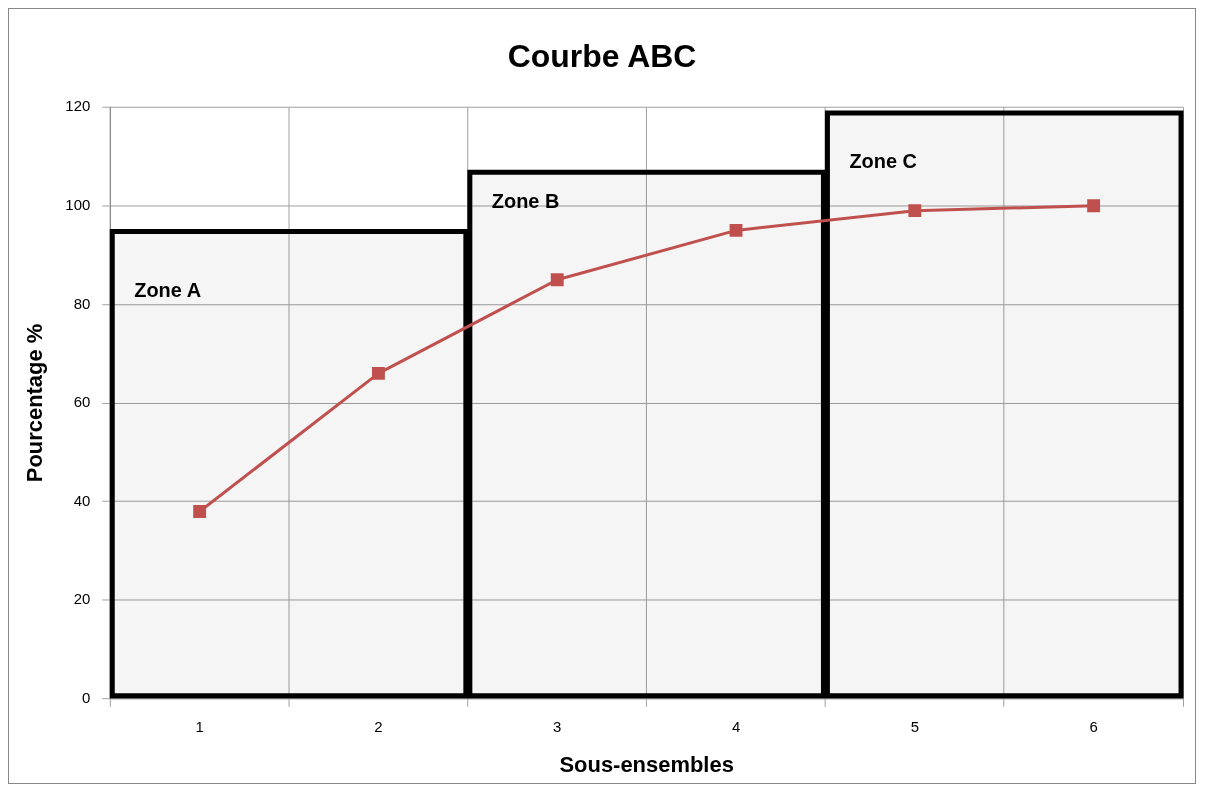 This screenshot has height=796, width=1207. I want to click on y-axis-title: Pourcentage %, so click(35, 403).